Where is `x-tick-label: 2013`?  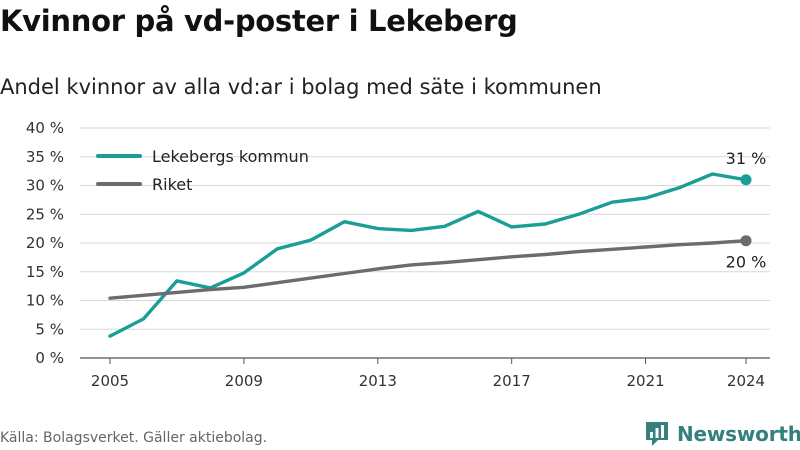
x-tick-label: 2013 is located at coordinates (378, 381).